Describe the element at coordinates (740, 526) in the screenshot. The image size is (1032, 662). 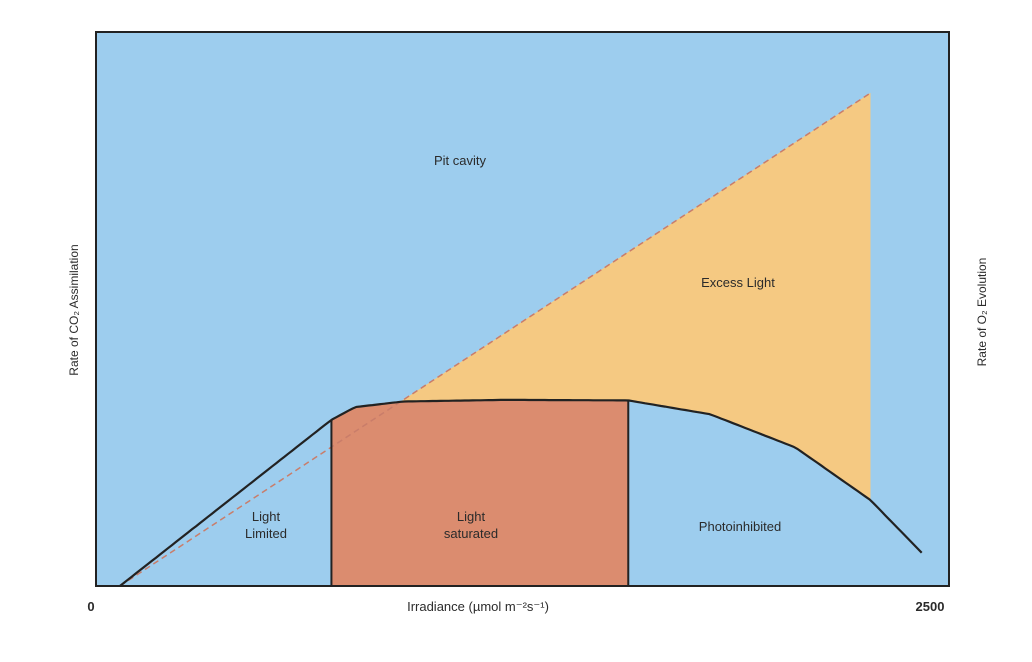
I see `region-label-photoinhibited: Photoinhibited` at that location.